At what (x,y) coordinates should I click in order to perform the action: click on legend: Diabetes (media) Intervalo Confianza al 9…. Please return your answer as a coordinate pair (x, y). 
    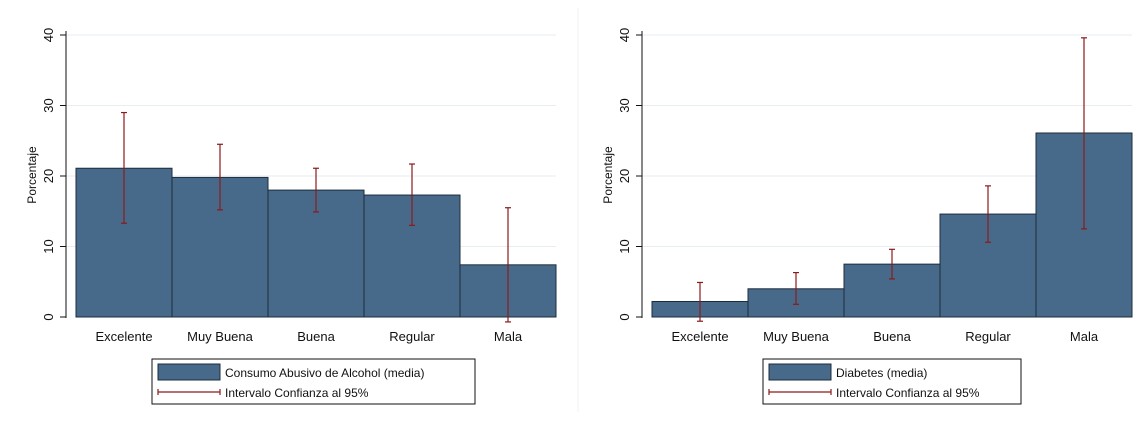
    Looking at the image, I should click on (892, 381).